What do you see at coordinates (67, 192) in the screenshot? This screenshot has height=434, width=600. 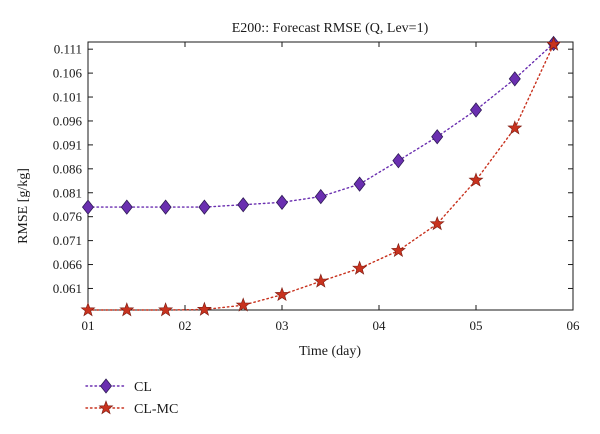 I see `y-tick-label: 0.081` at bounding box center [67, 192].